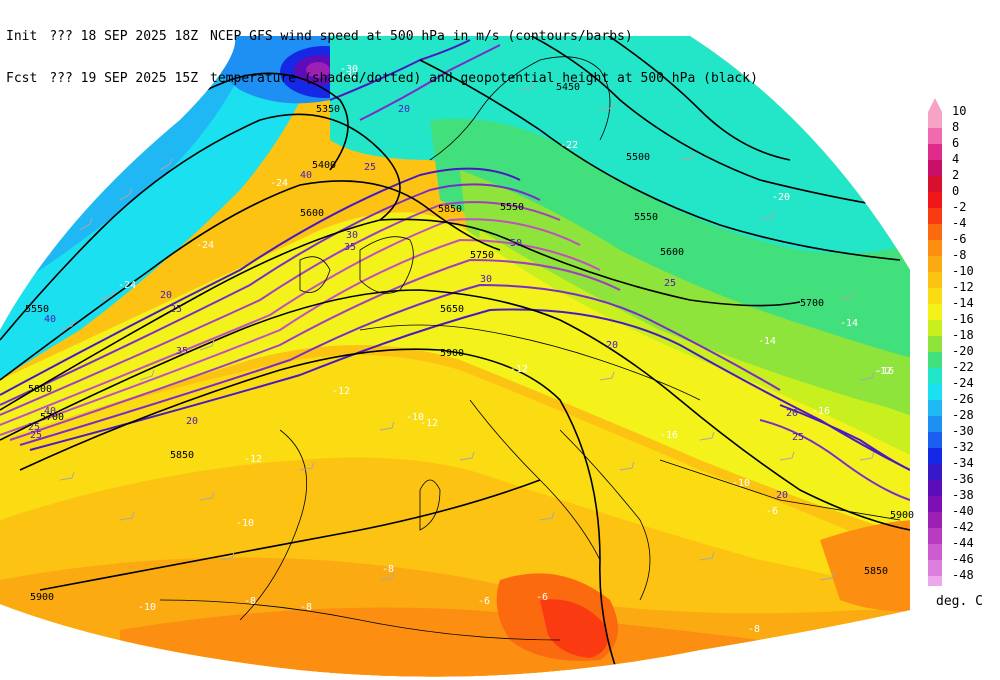 This screenshot has width=1000, height=680. What do you see at coordinates (959, 239) in the screenshot?
I see `colorbar-label: -6` at bounding box center [959, 239].